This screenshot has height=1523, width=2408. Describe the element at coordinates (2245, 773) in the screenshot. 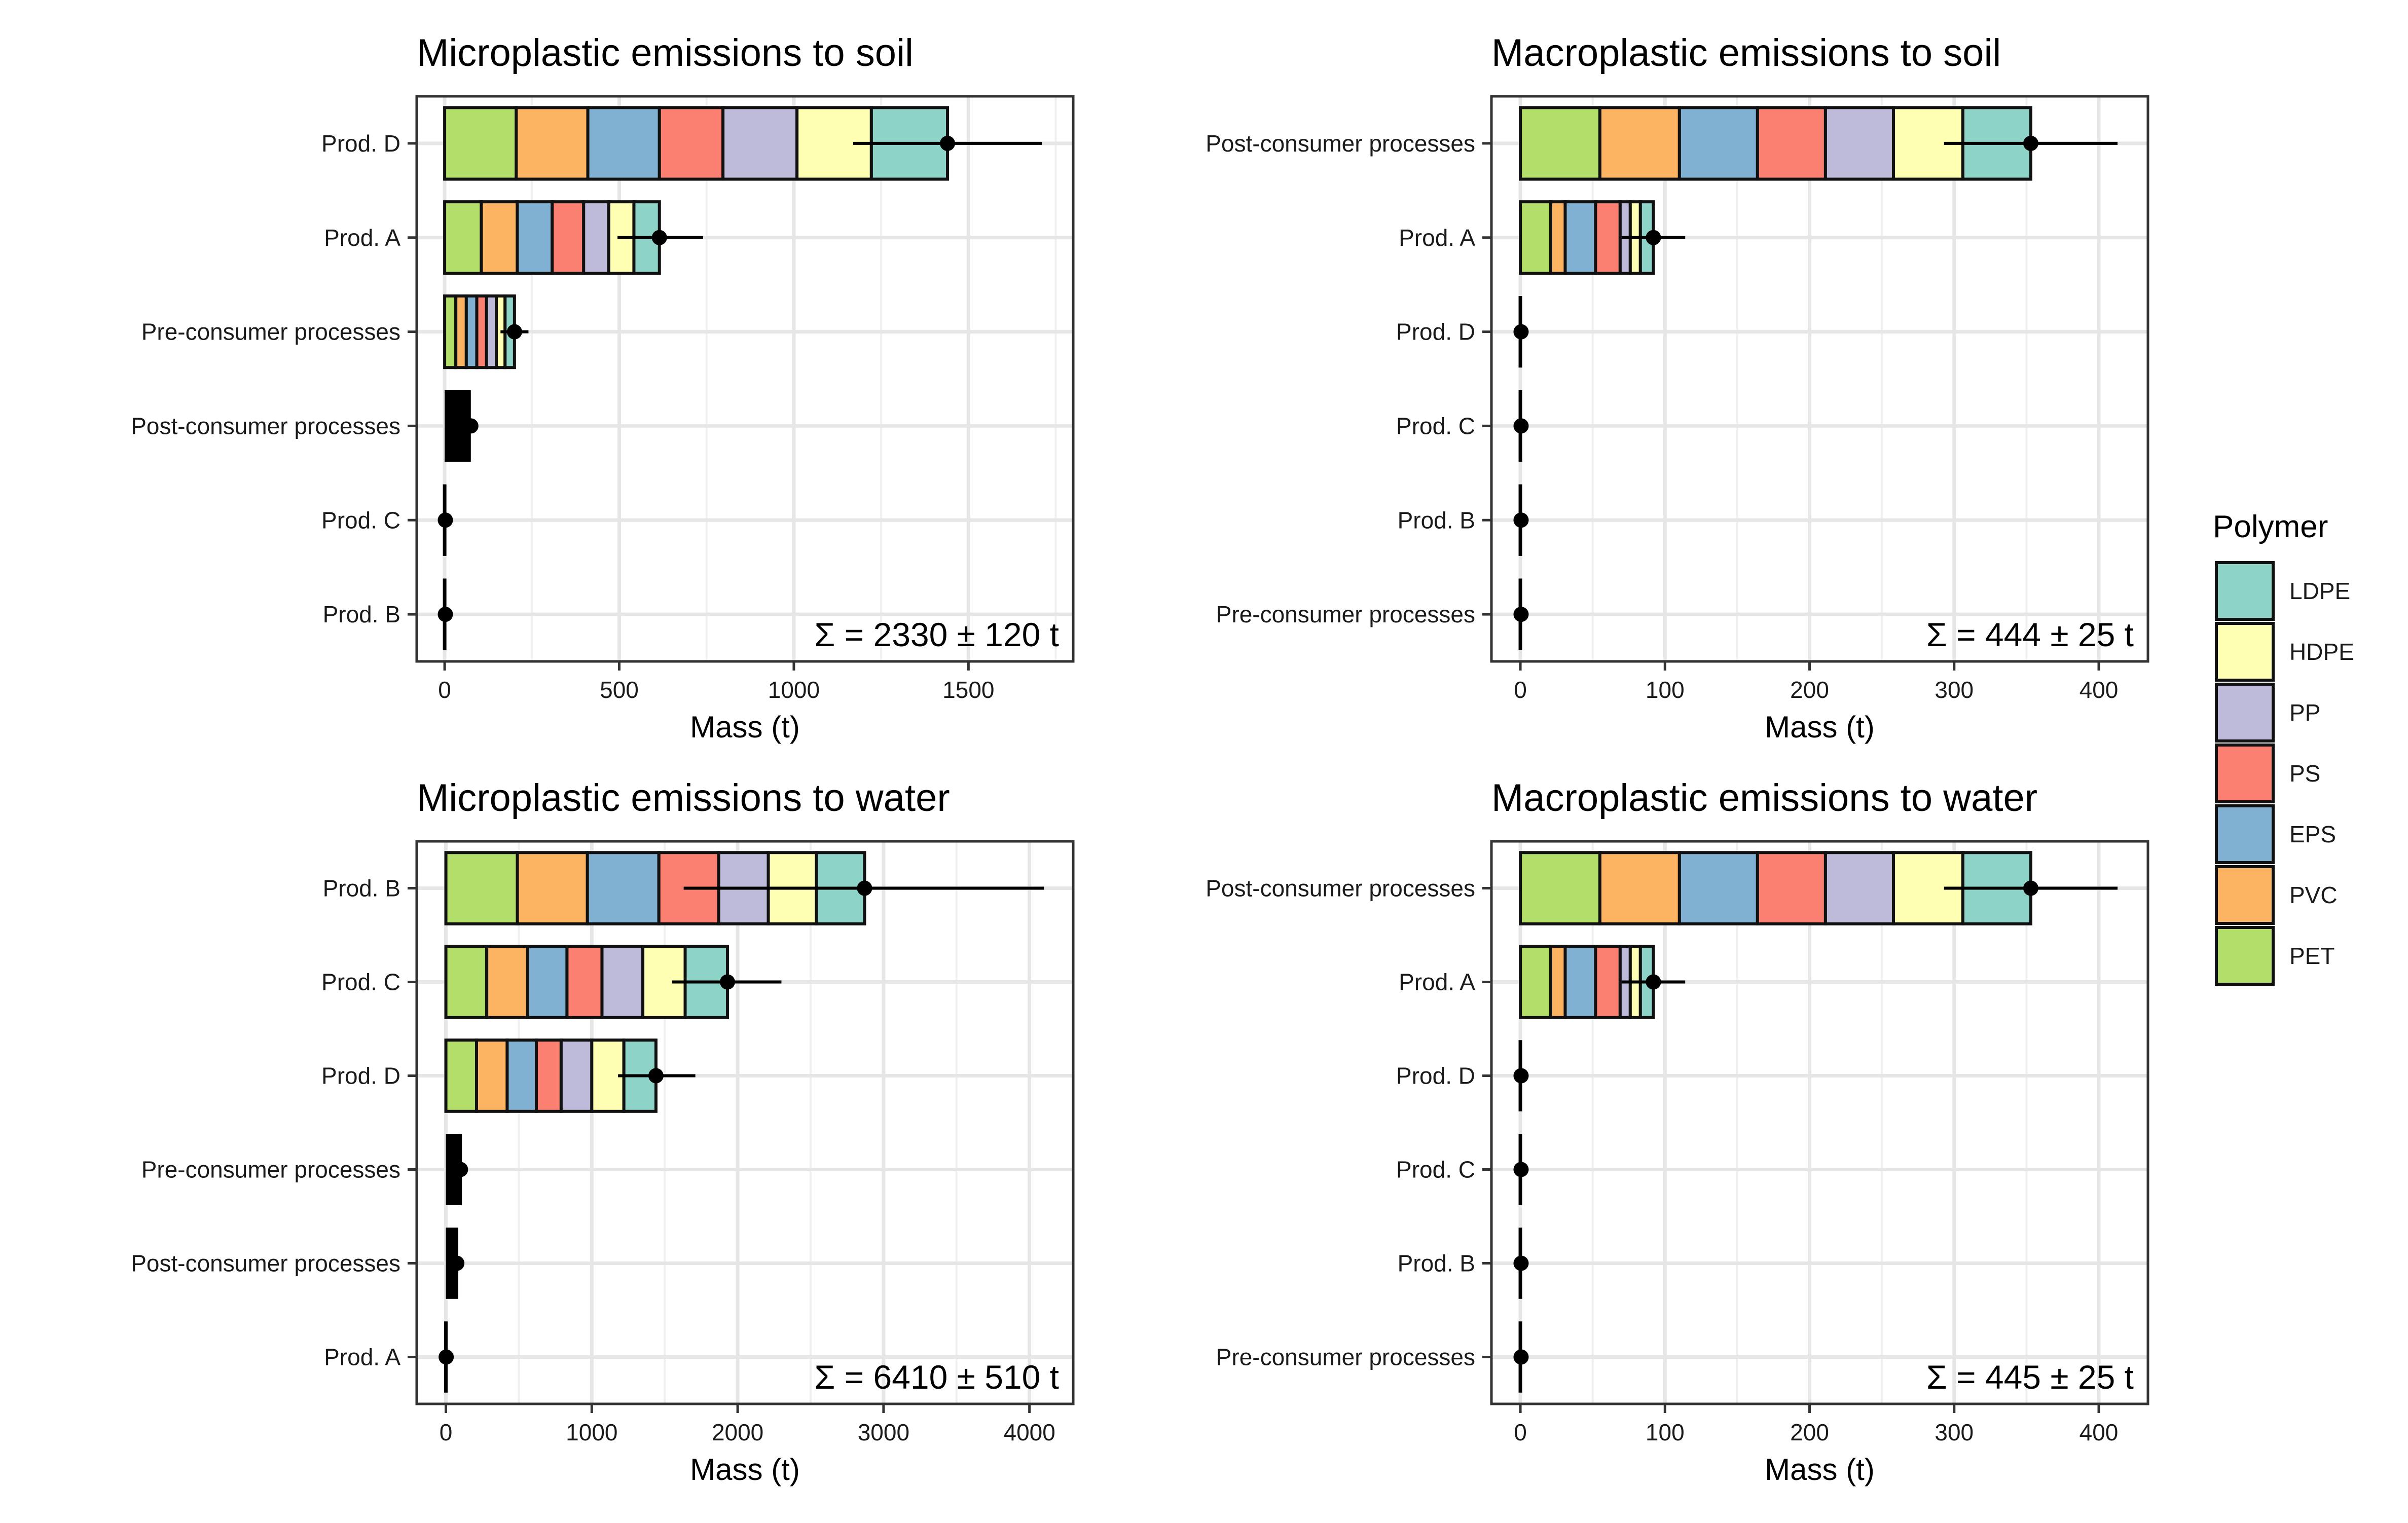

I see `legend-swatch-ps` at that location.